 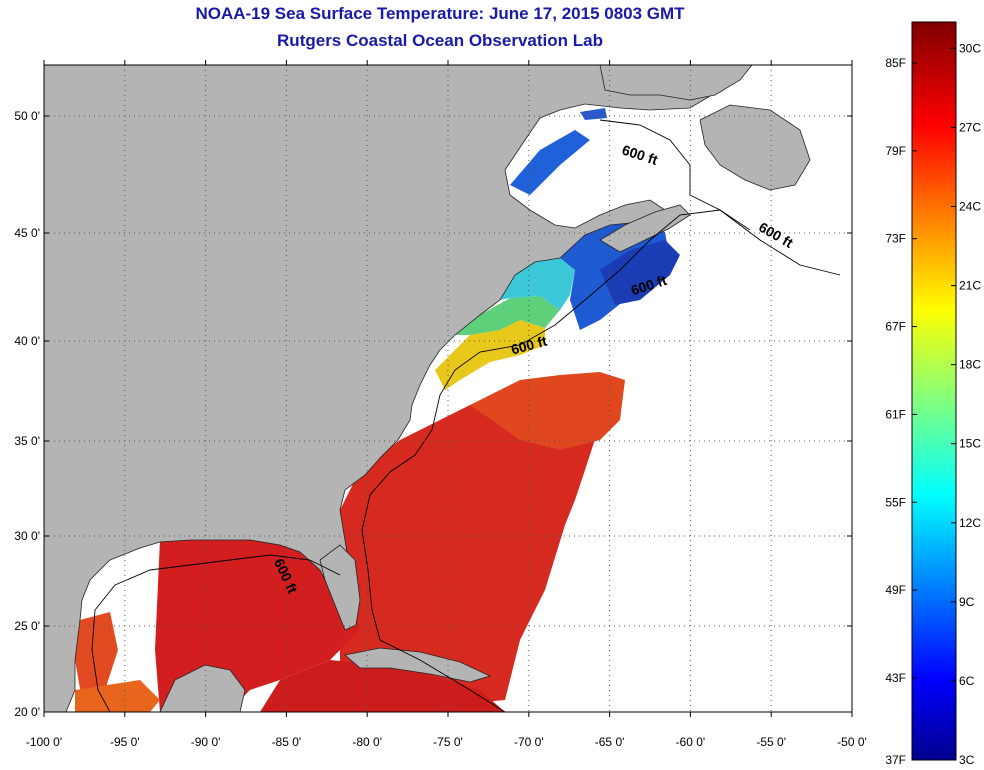 I want to click on lon-tick-label: -75 0', so click(x=448, y=742).